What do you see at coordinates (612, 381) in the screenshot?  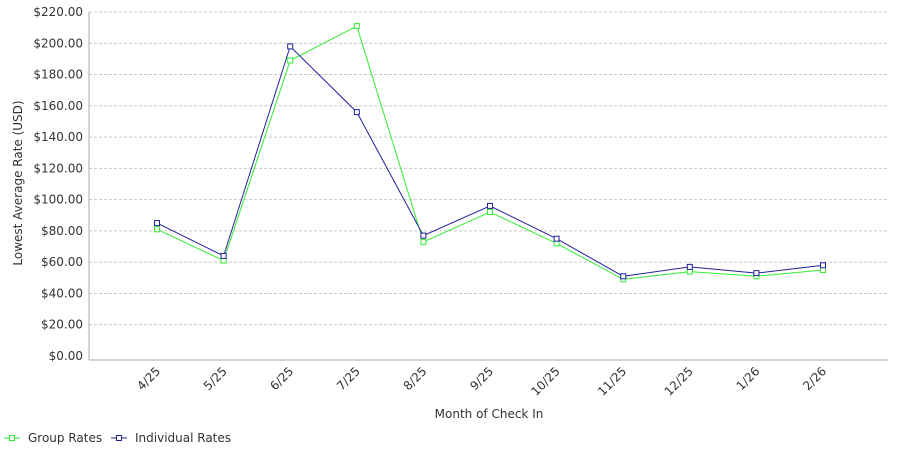 I see `x-tick-label: 11/25` at bounding box center [612, 381].